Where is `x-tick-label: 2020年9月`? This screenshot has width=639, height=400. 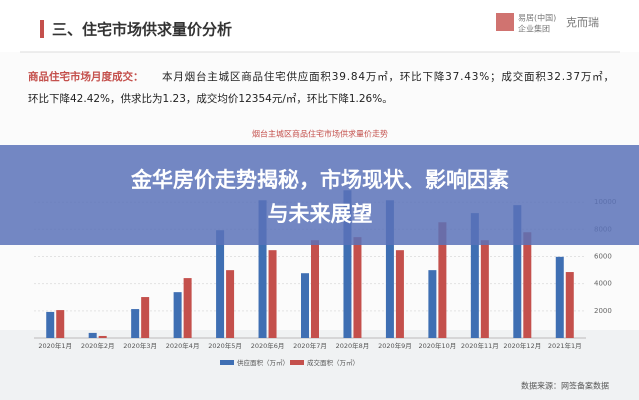
x-tick-label: 2020年9月 is located at coordinates (395, 345).